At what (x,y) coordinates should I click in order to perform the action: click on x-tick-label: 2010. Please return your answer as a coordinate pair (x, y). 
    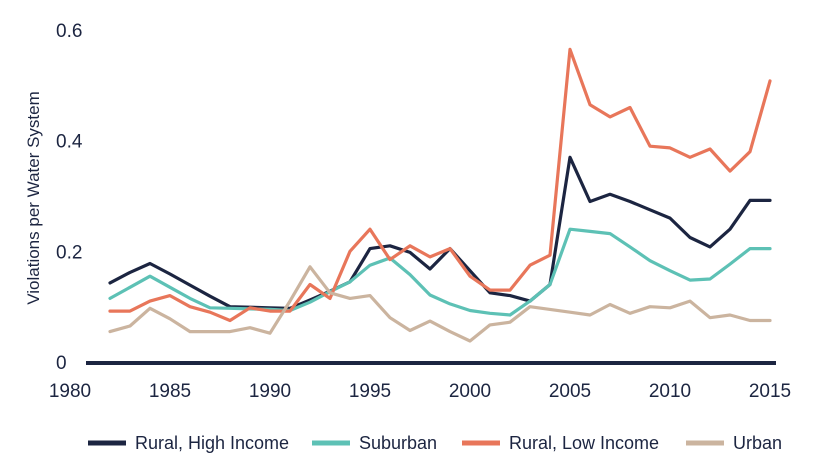
    Looking at the image, I should click on (670, 391).